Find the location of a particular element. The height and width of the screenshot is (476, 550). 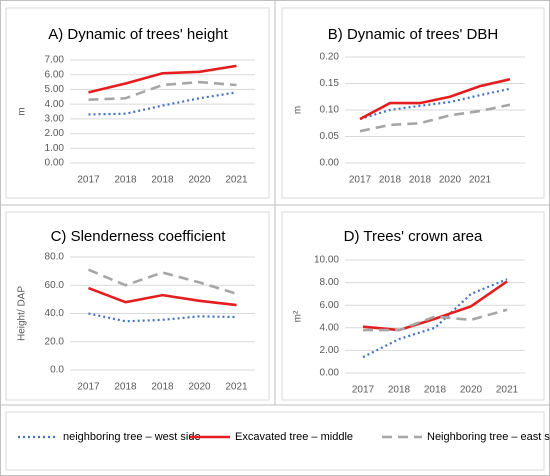

y-tick-label: 5.00 is located at coordinates (55, 89).